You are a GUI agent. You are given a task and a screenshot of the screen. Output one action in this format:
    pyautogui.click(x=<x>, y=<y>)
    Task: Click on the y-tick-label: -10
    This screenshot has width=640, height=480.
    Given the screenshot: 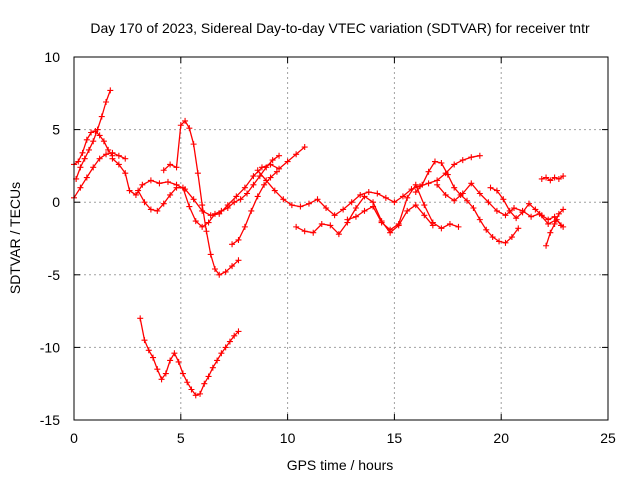 What is the action you would take?
    pyautogui.click(x=50, y=347)
    